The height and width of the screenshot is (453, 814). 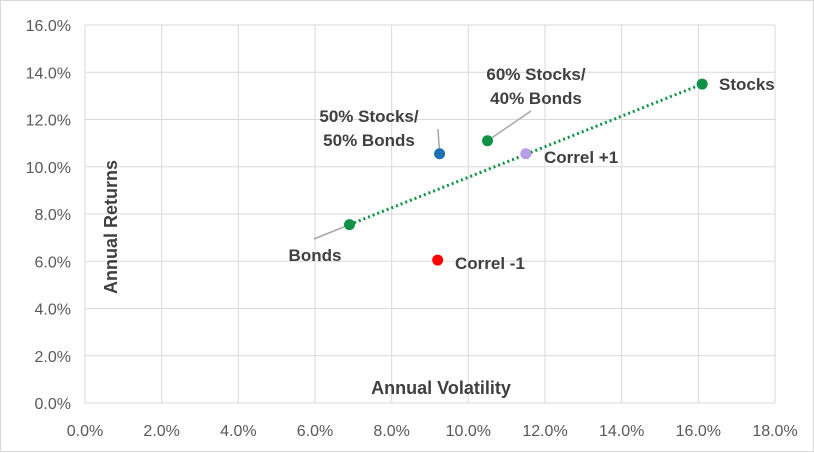 I want to click on x-axis-title: Annual Volatility, so click(x=441, y=388).